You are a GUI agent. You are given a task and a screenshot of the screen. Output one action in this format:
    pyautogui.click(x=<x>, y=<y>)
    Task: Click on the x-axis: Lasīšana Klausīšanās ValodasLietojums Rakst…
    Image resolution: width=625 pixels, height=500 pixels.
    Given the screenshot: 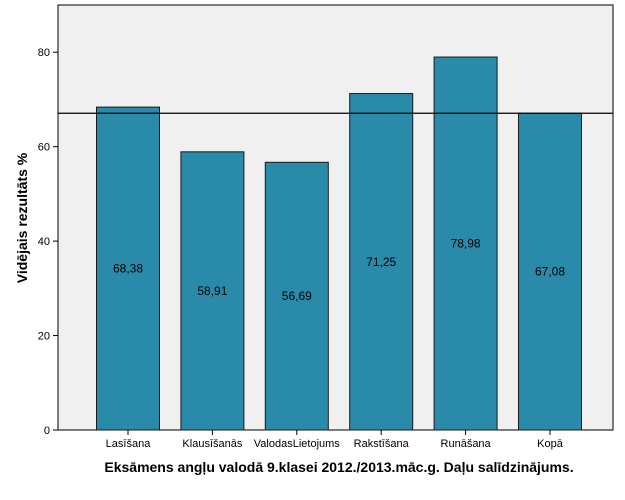 What is the action you would take?
    pyautogui.click(x=335, y=440)
    